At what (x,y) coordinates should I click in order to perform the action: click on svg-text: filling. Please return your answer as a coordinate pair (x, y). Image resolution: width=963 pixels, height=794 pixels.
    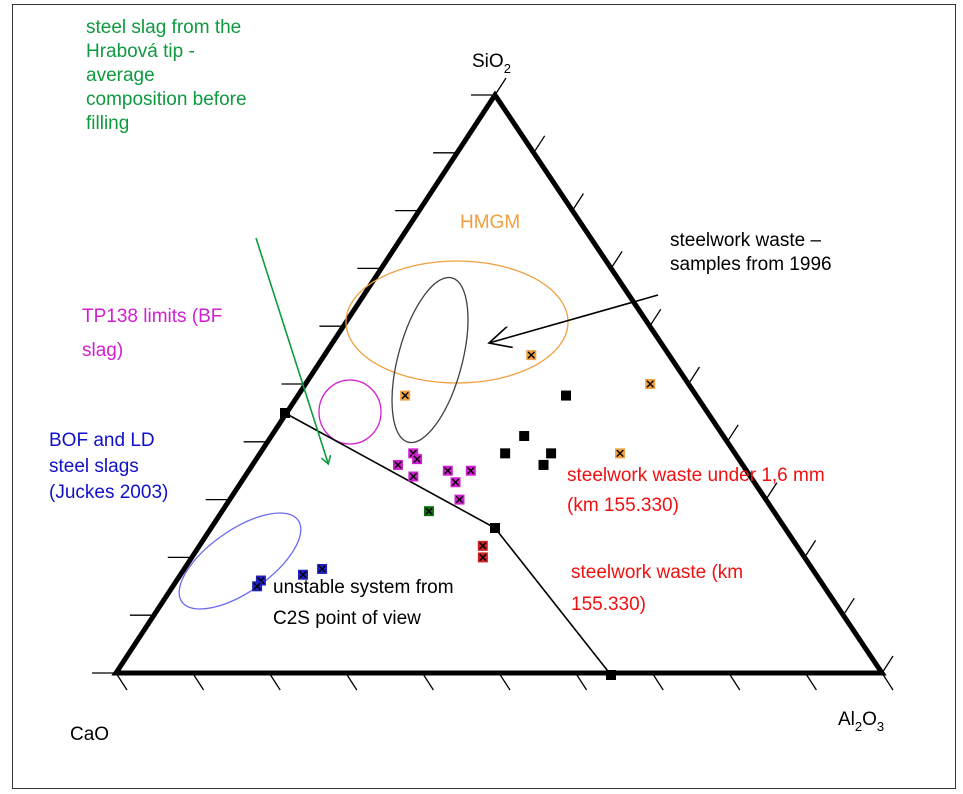
    Looking at the image, I should click on (107, 123).